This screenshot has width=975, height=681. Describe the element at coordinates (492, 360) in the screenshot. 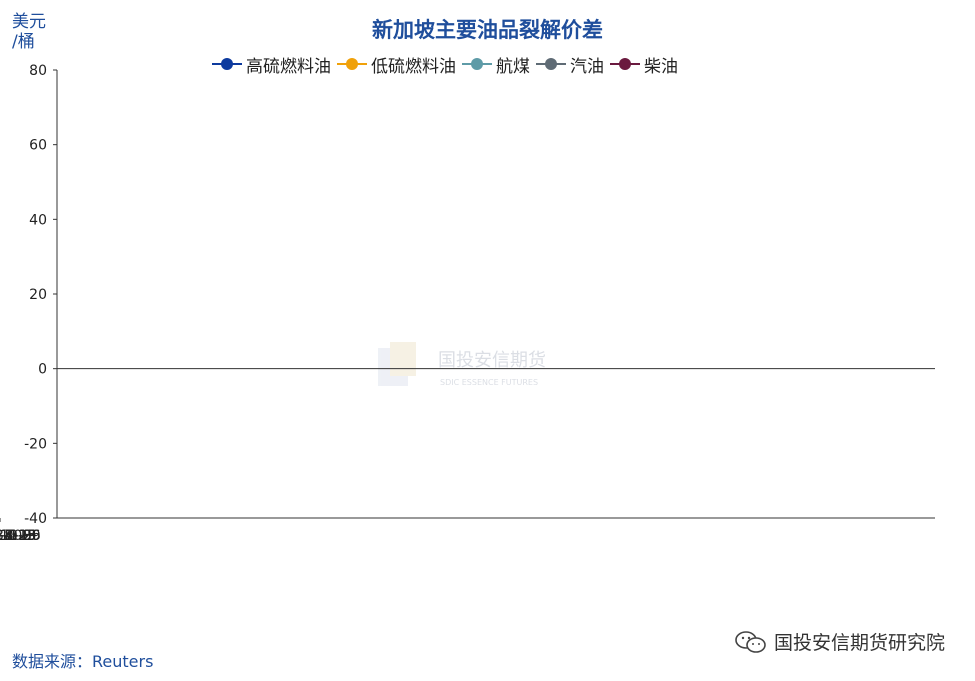

I see `watermark-cn: 国投安信期货` at that location.